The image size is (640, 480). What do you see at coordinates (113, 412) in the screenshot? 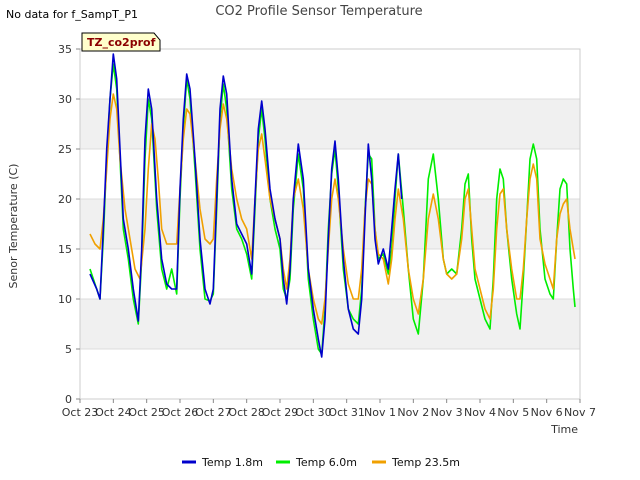
I see `x-tick-label: Oct 24` at bounding box center [113, 412].